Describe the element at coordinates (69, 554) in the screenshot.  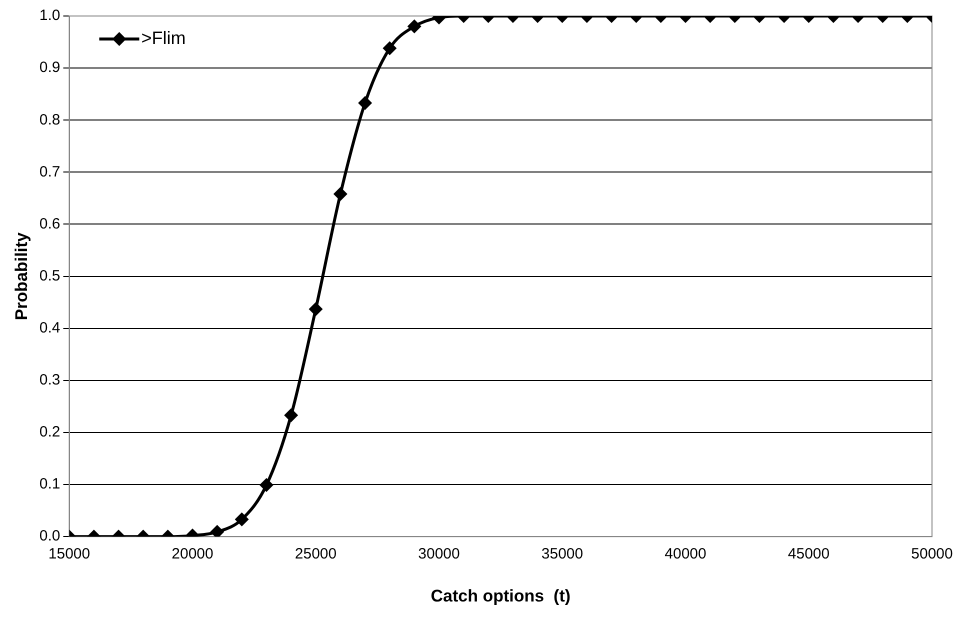
I see `x-tick-label: 15000` at that location.